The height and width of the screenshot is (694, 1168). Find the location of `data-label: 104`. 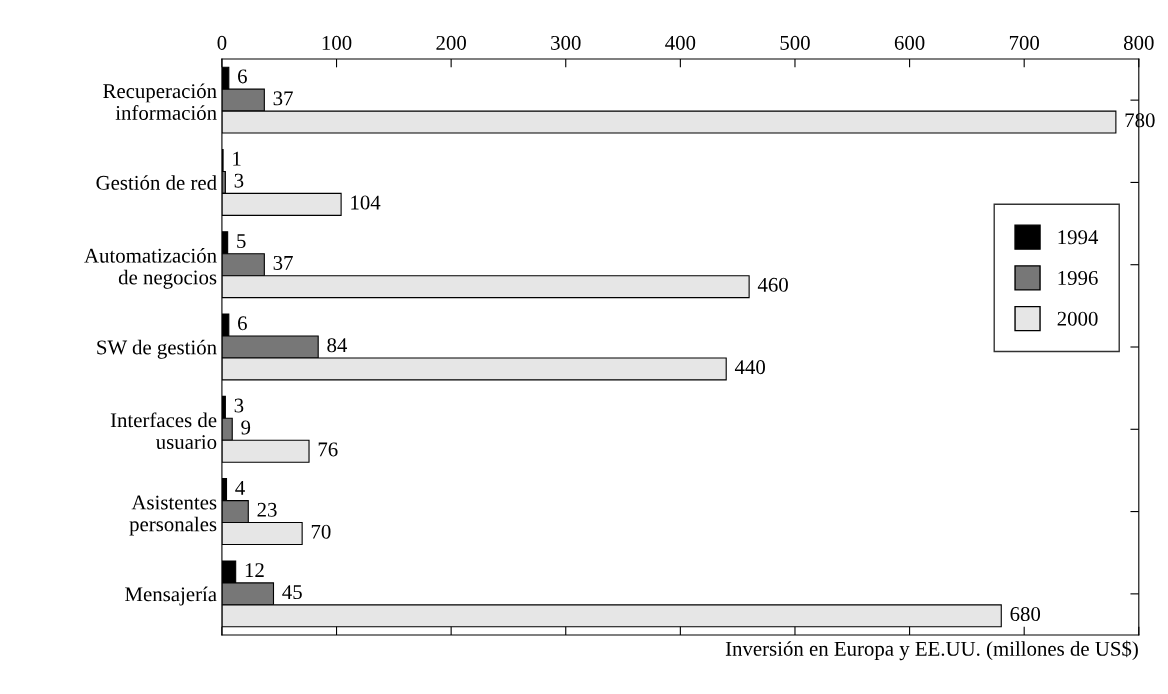

data-label: 104 is located at coordinates (366, 202).